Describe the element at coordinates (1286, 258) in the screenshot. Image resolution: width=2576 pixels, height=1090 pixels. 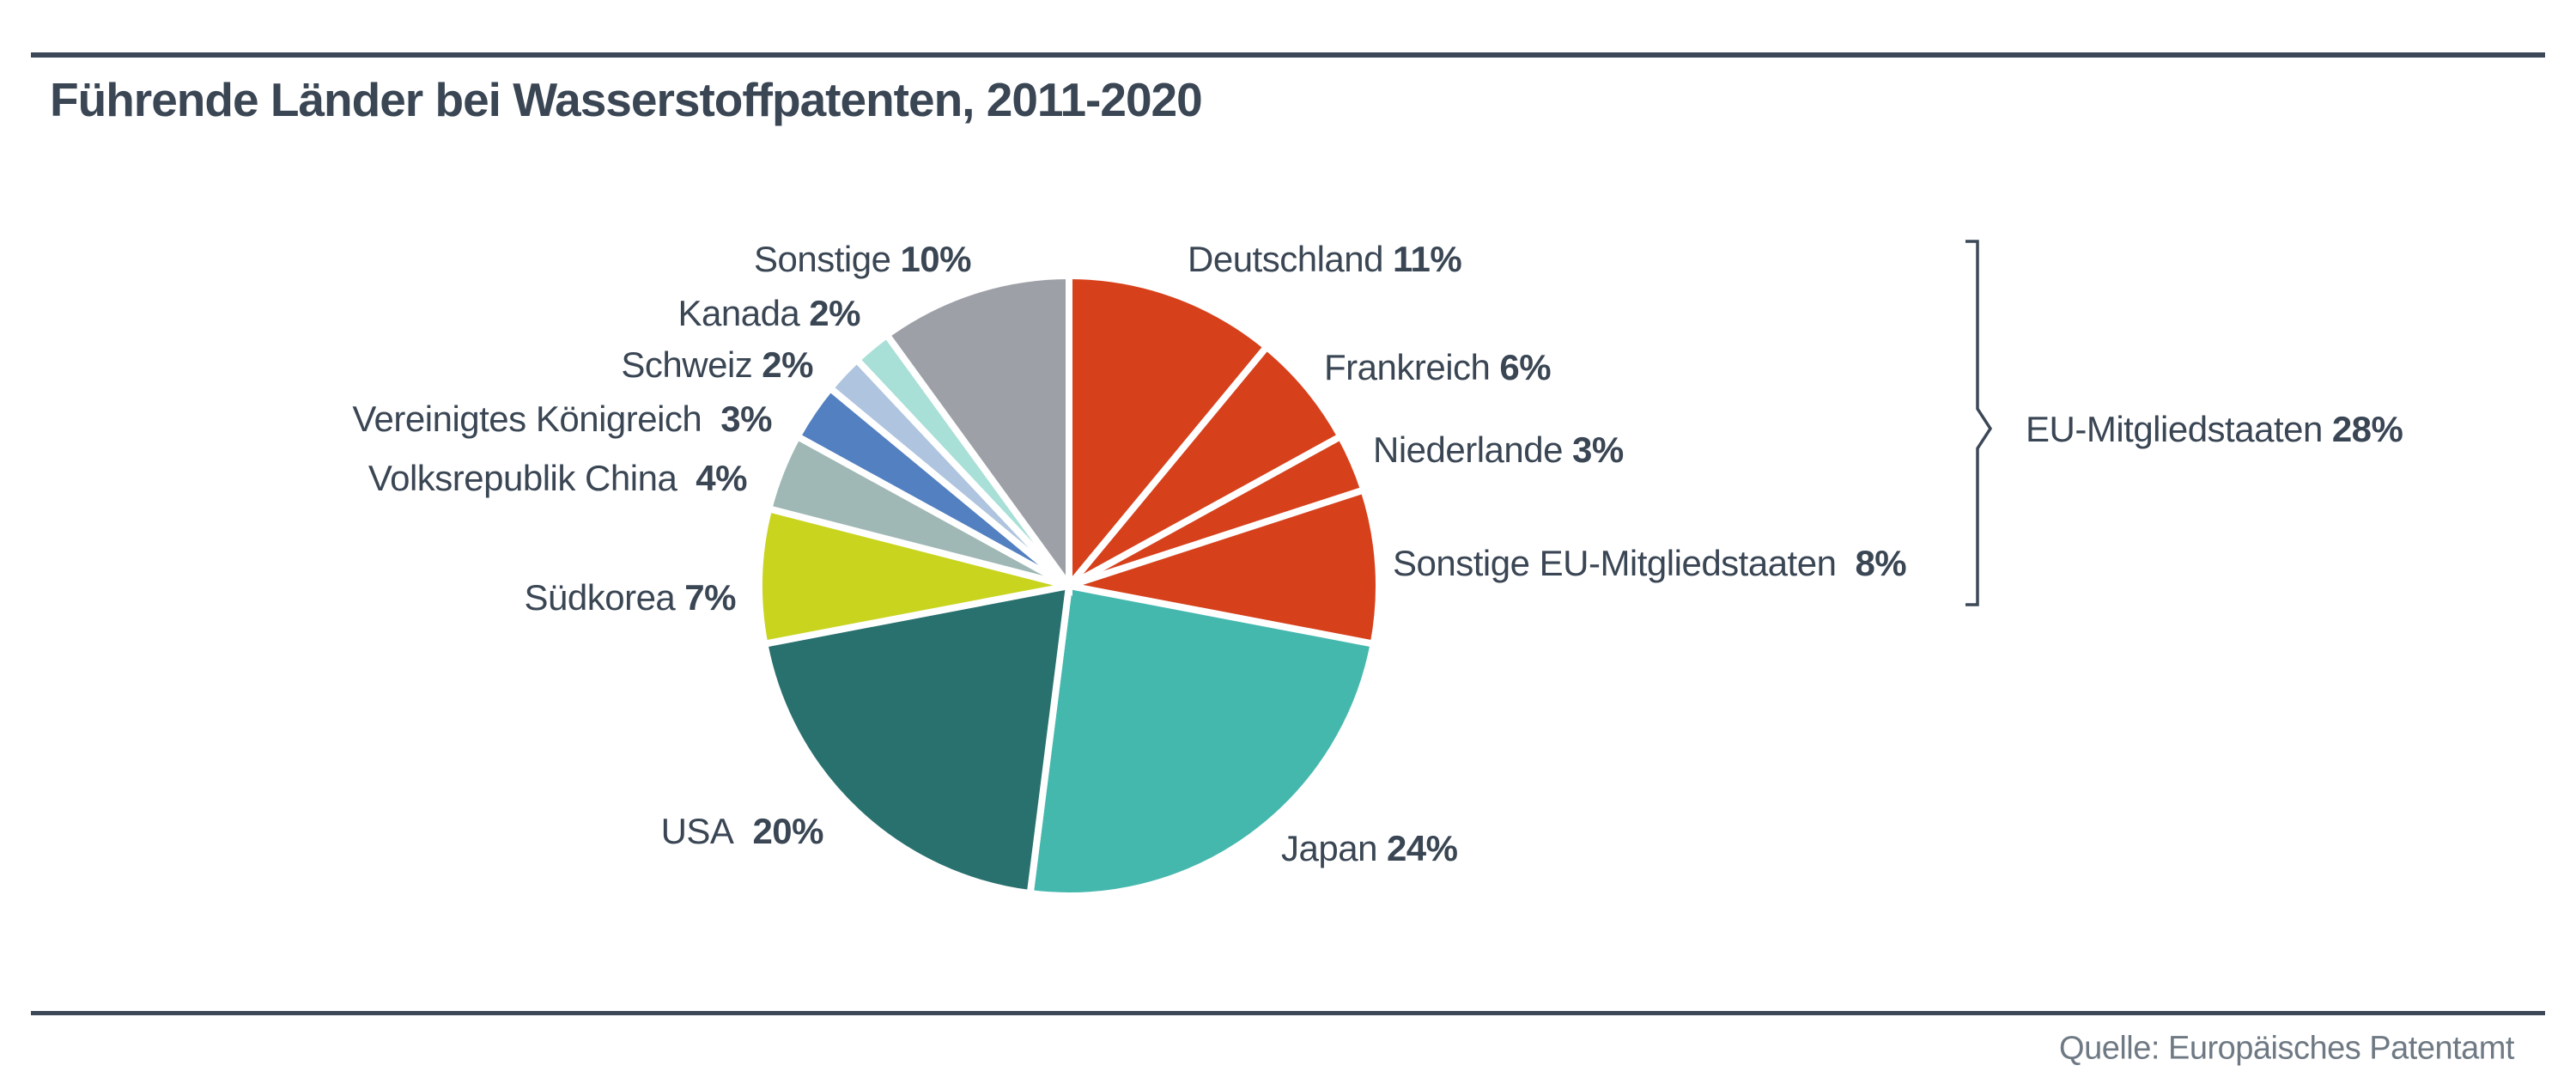
I see `label-text: Deutschland` at that location.